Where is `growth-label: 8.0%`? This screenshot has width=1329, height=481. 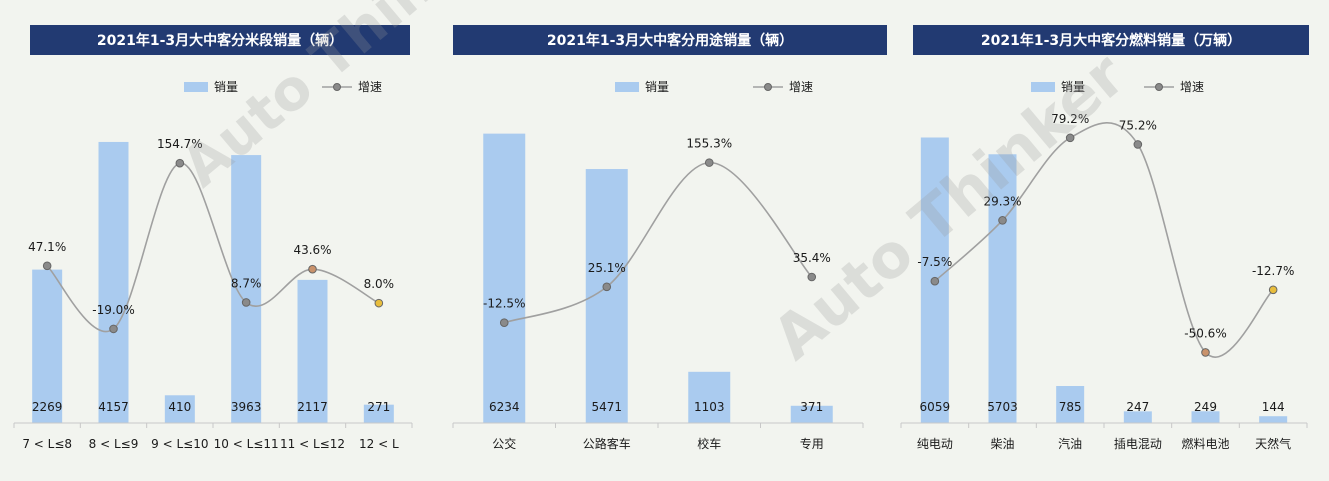 growth-label: 8.0% is located at coordinates (379, 284).